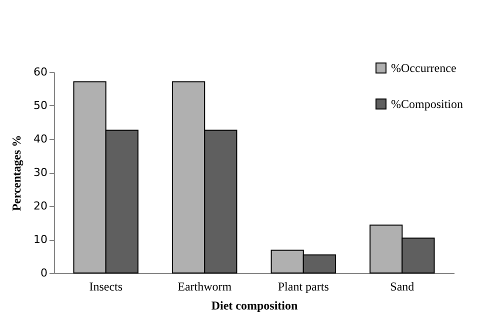  Describe the element at coordinates (106, 287) in the screenshot. I see `x-tick-label: Insects` at that location.